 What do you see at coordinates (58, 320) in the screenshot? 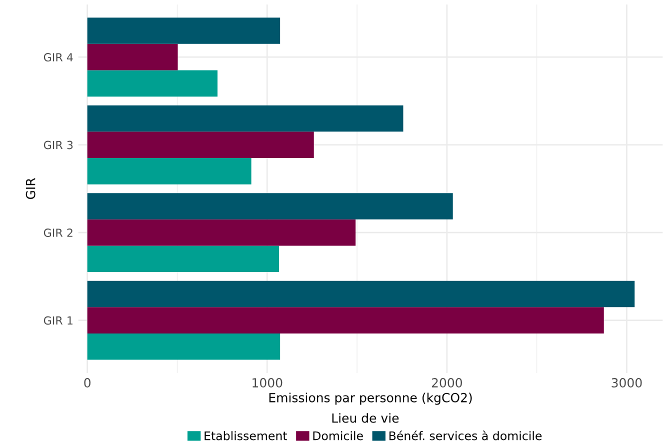
I see `y-tick-label: GIR 1` at bounding box center [58, 320].